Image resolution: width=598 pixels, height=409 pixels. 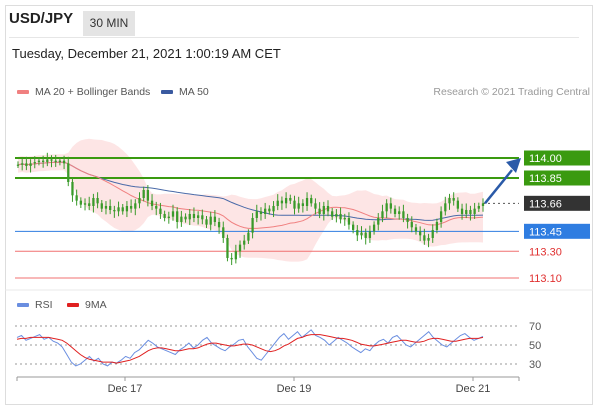 I want to click on timeframe-badge: 30 MIN, so click(x=109, y=23).